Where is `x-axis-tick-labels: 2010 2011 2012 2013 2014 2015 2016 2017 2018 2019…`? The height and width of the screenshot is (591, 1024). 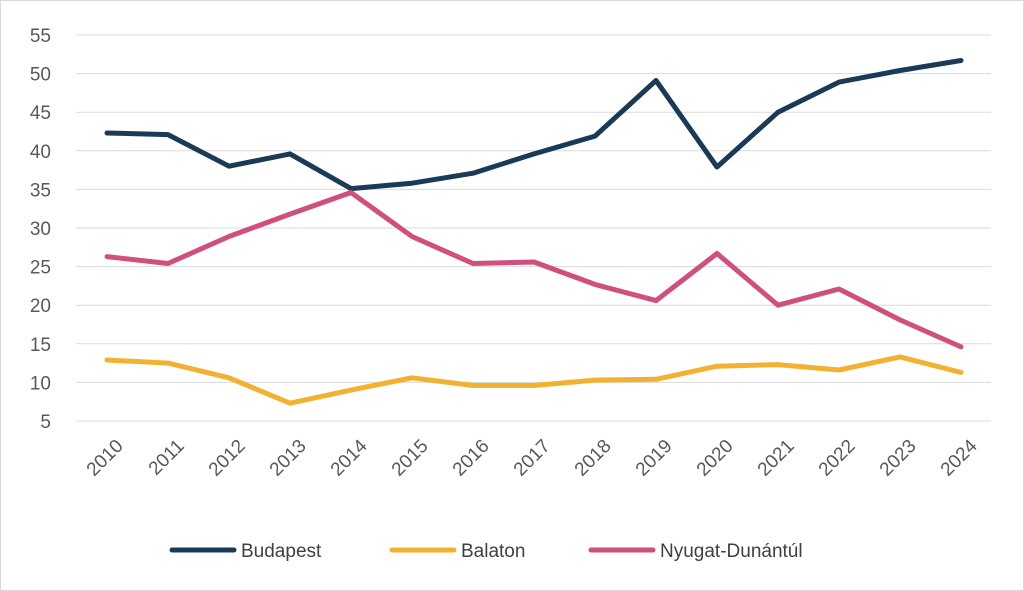
x-axis-tick-labels: 2010 2011 2012 2013 2014 2015 2016 2017 2018 2019… is located at coordinates (532, 457).